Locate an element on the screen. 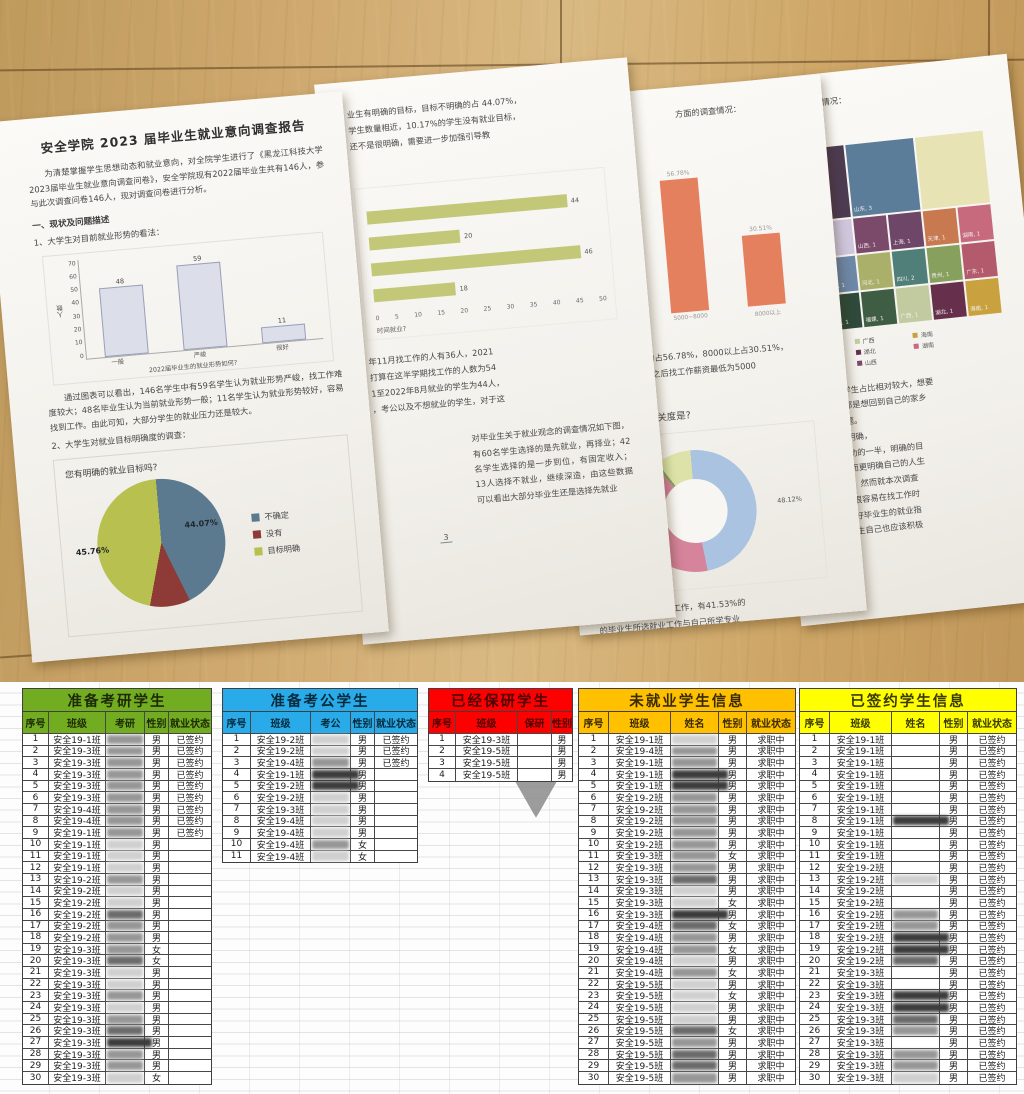 Image resolution: width=1024 pixels, height=1094 pixels. cell: 11 is located at coordinates (237, 856).